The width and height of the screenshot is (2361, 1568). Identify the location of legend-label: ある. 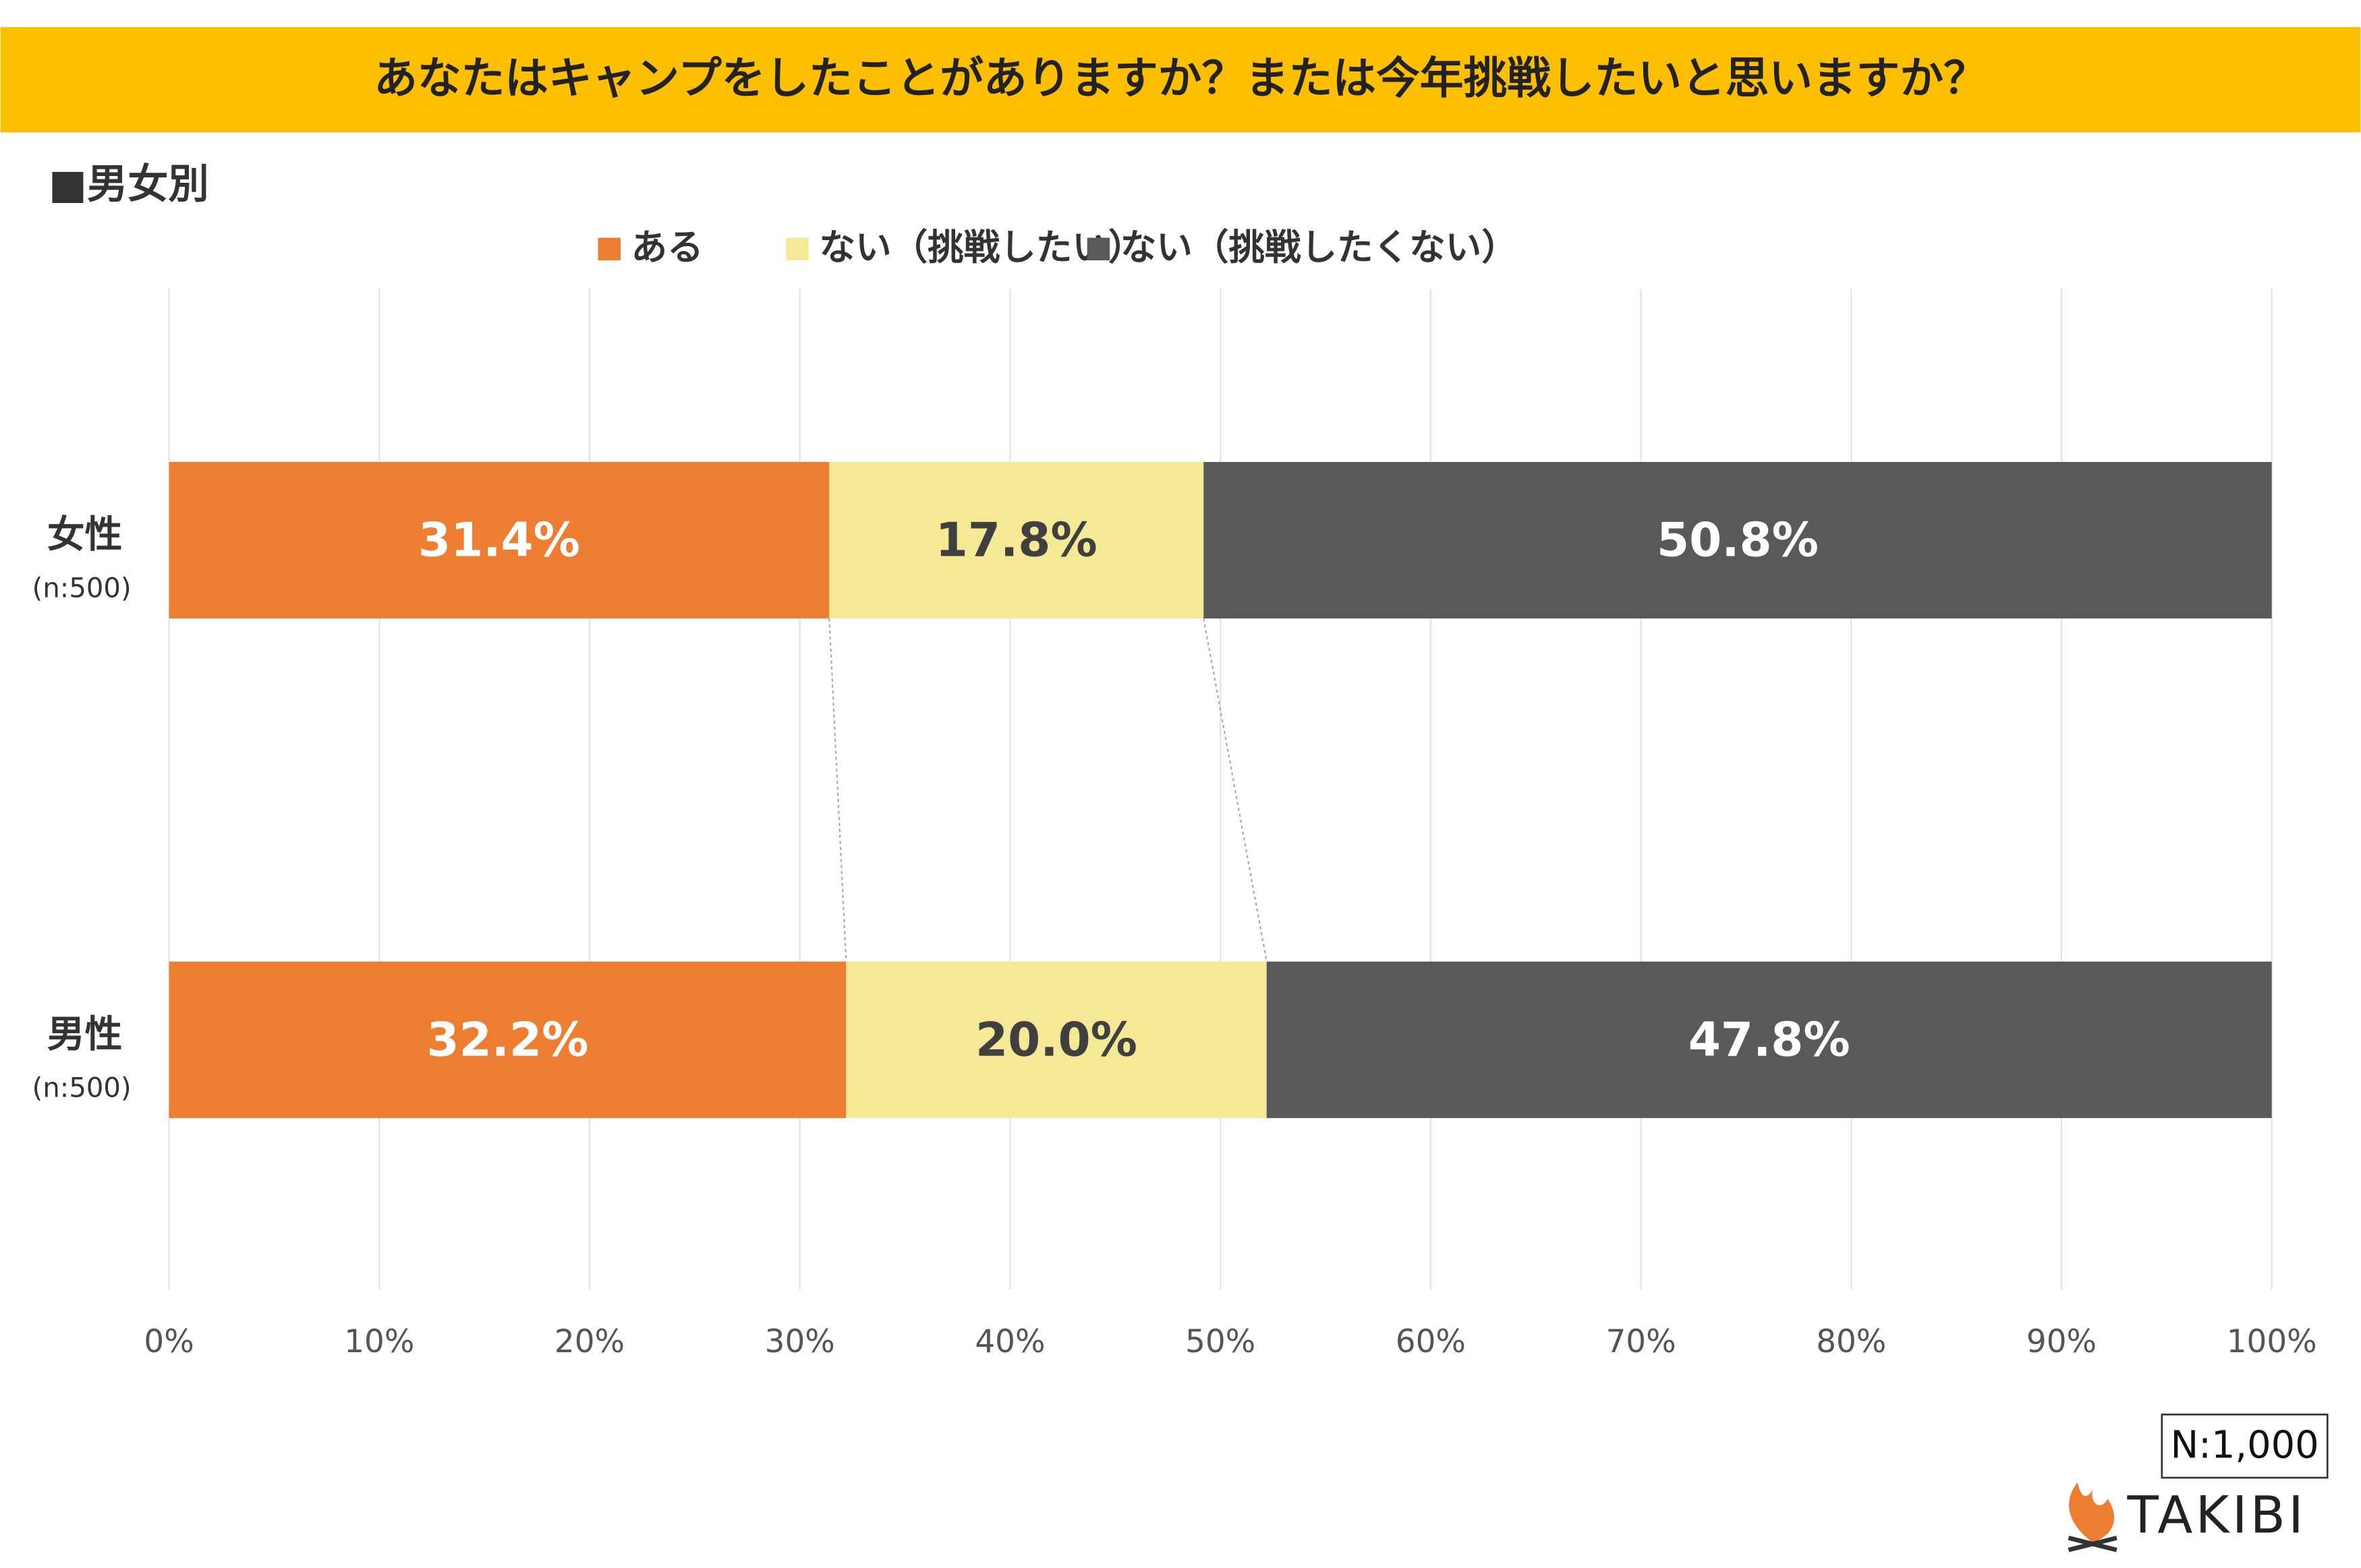
(667, 247).